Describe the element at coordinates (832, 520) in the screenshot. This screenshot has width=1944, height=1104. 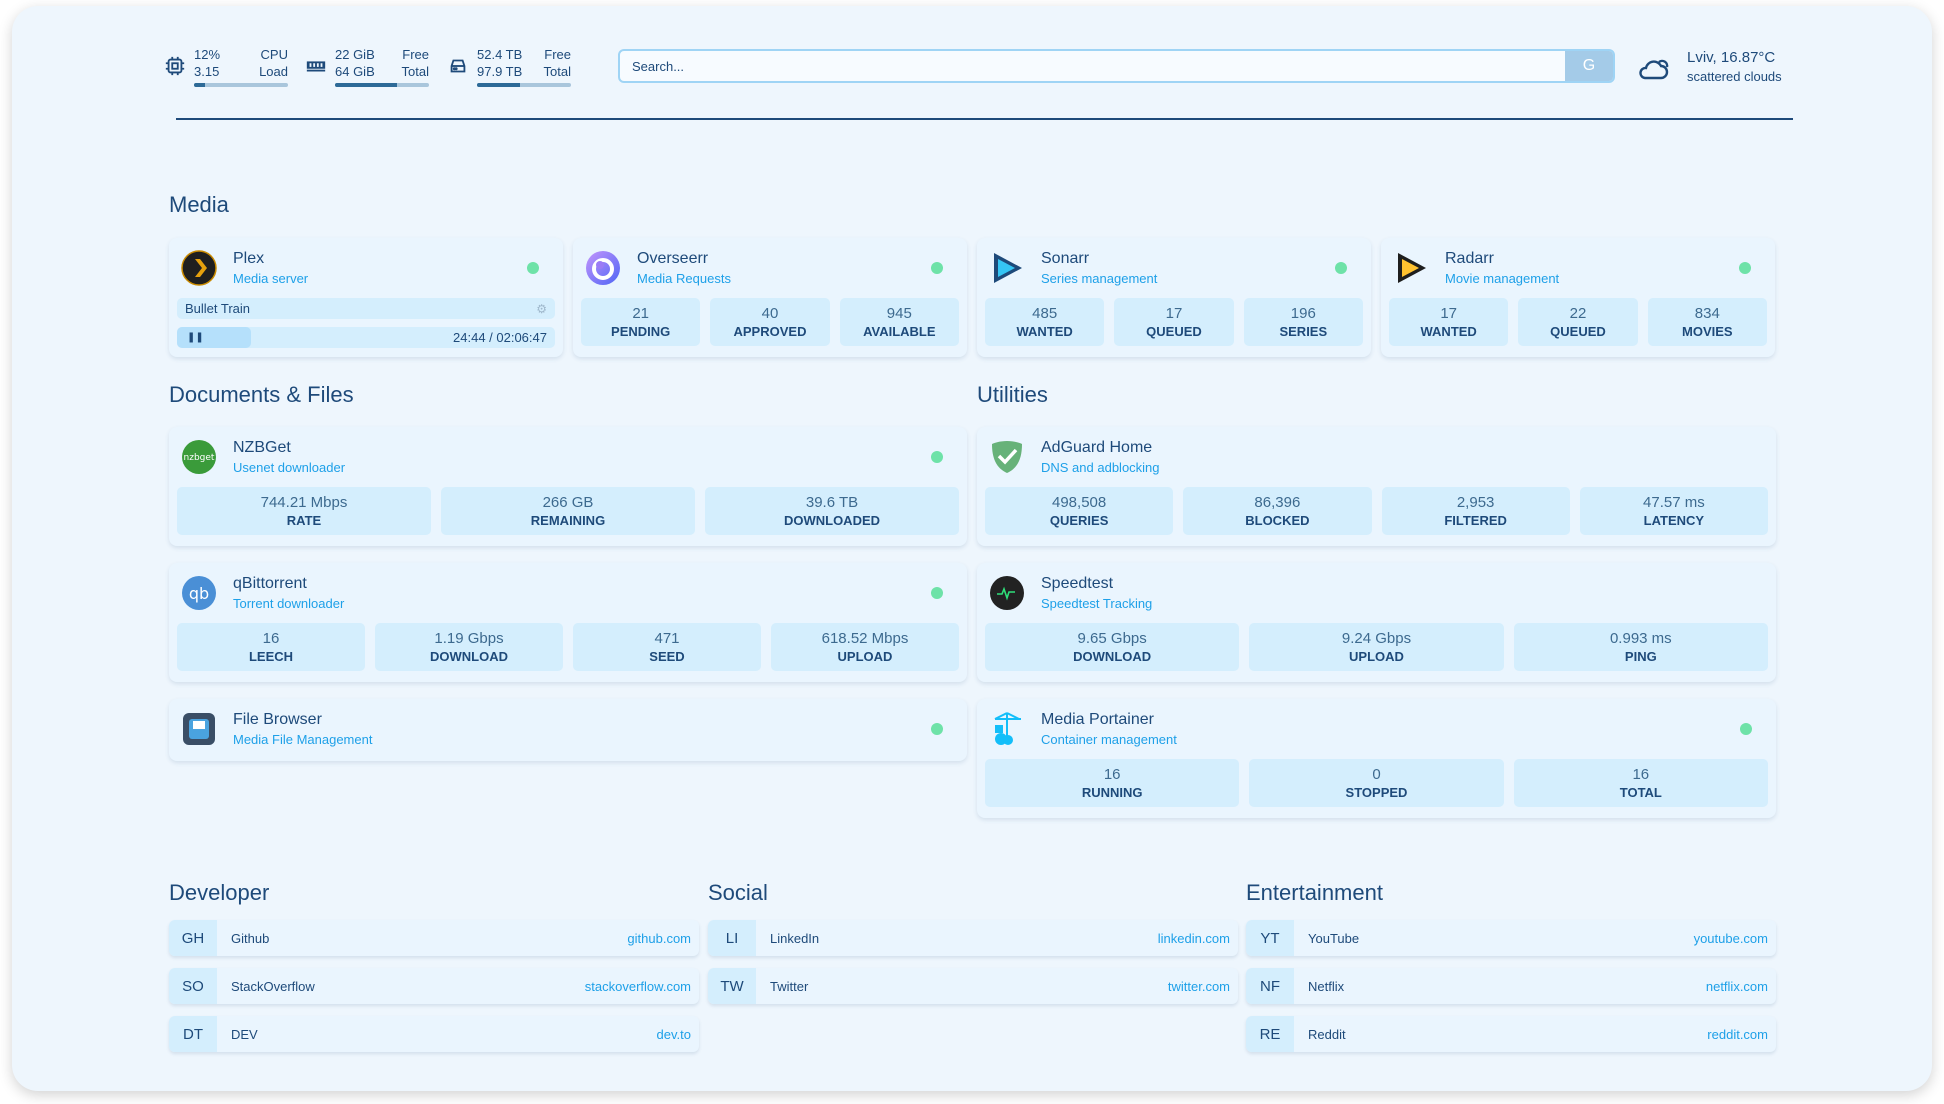
I see `stat-label: DOWNLOADED` at that location.